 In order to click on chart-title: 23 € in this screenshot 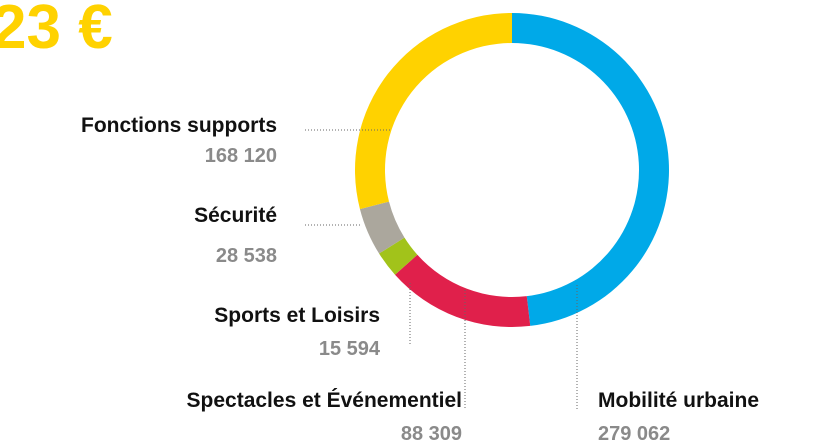, I will do `click(56, 31)`.